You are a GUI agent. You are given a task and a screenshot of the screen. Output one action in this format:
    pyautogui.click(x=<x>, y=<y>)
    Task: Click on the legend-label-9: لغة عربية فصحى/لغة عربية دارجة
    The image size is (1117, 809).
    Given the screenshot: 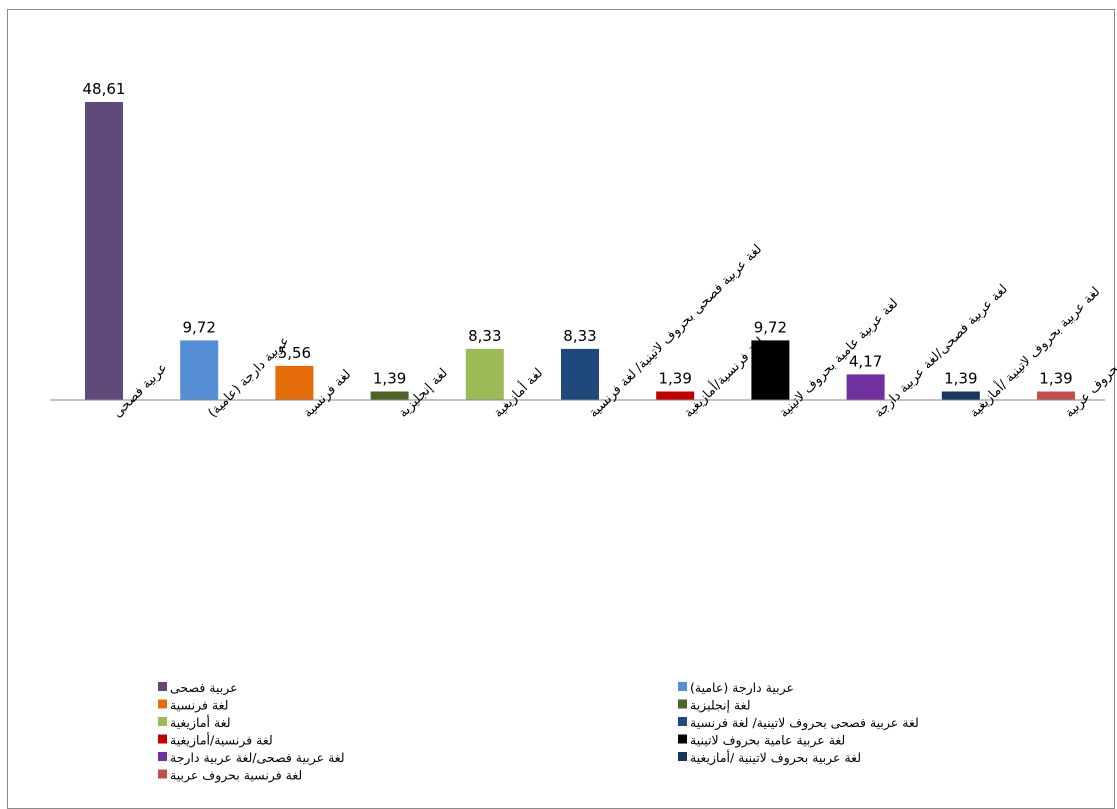 What is the action you would take?
    pyautogui.click(x=257, y=758)
    